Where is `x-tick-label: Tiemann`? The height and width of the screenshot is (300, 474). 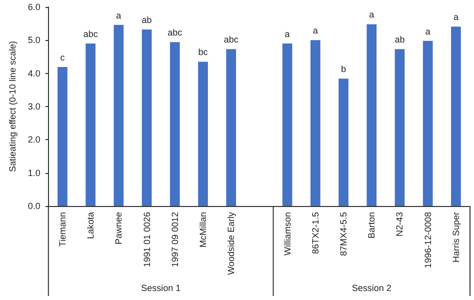
x-tick-label: Tiemann is located at coordinates (62, 229).